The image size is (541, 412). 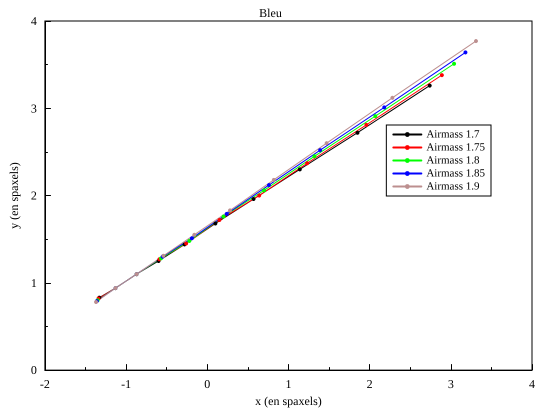 What do you see at coordinates (453, 186) in the screenshot?
I see `legend-label: Airmass 1.9` at bounding box center [453, 186].